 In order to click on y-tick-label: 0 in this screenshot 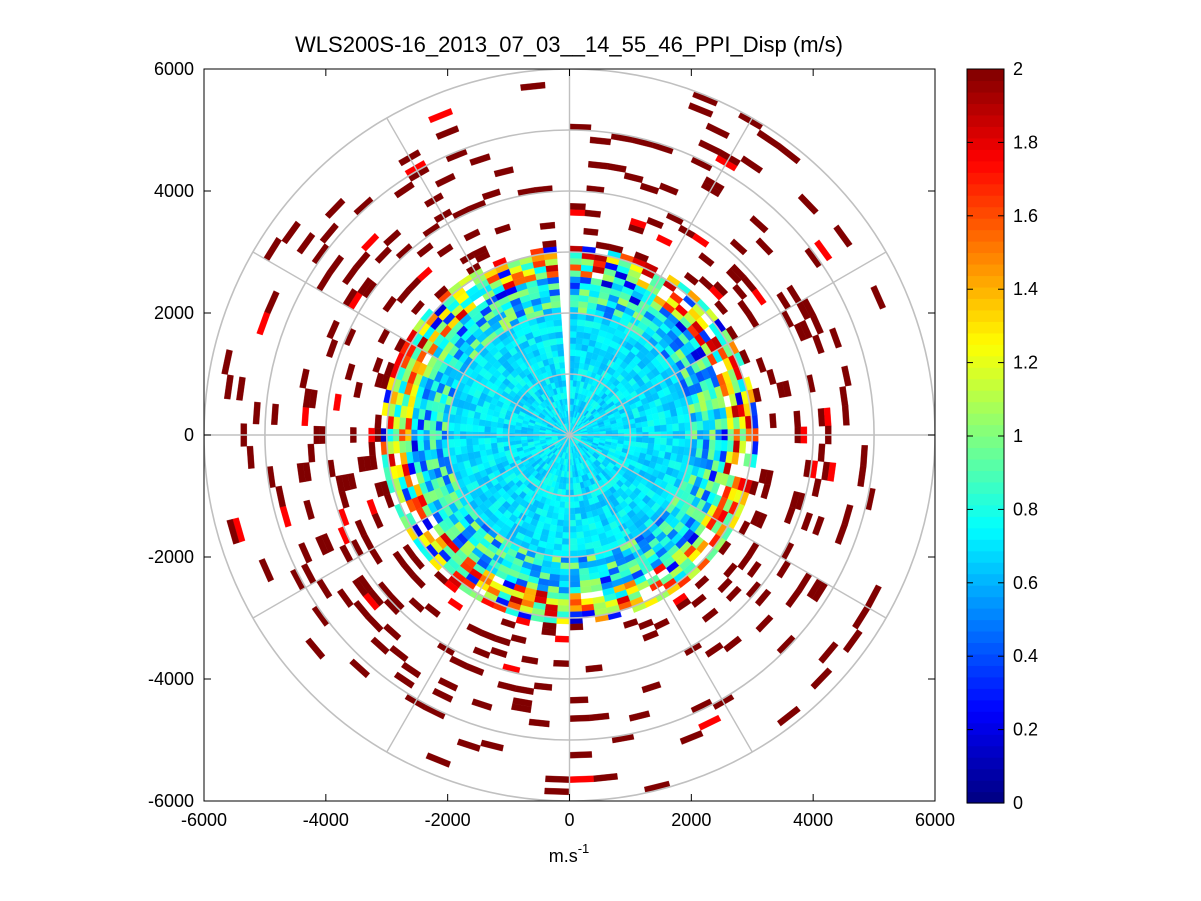, I will do `click(189, 435)`.